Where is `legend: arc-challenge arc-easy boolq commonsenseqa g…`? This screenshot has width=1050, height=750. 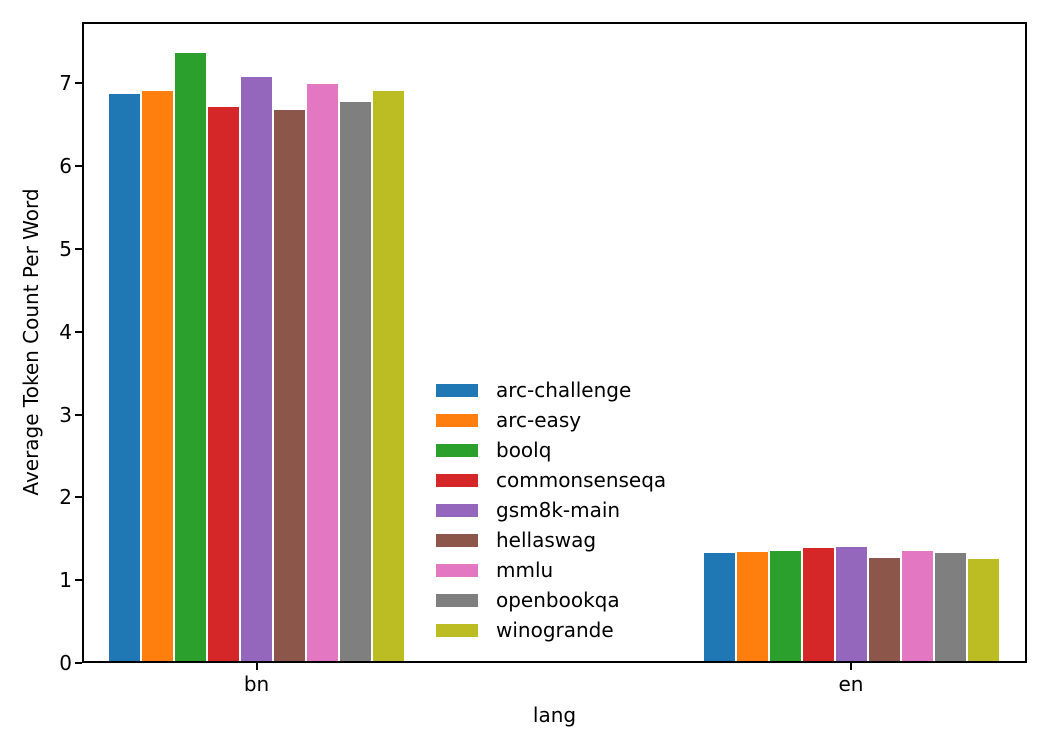
legend: arc-challenge arc-easy boolq commonsenseqa g… is located at coordinates (548, 510).